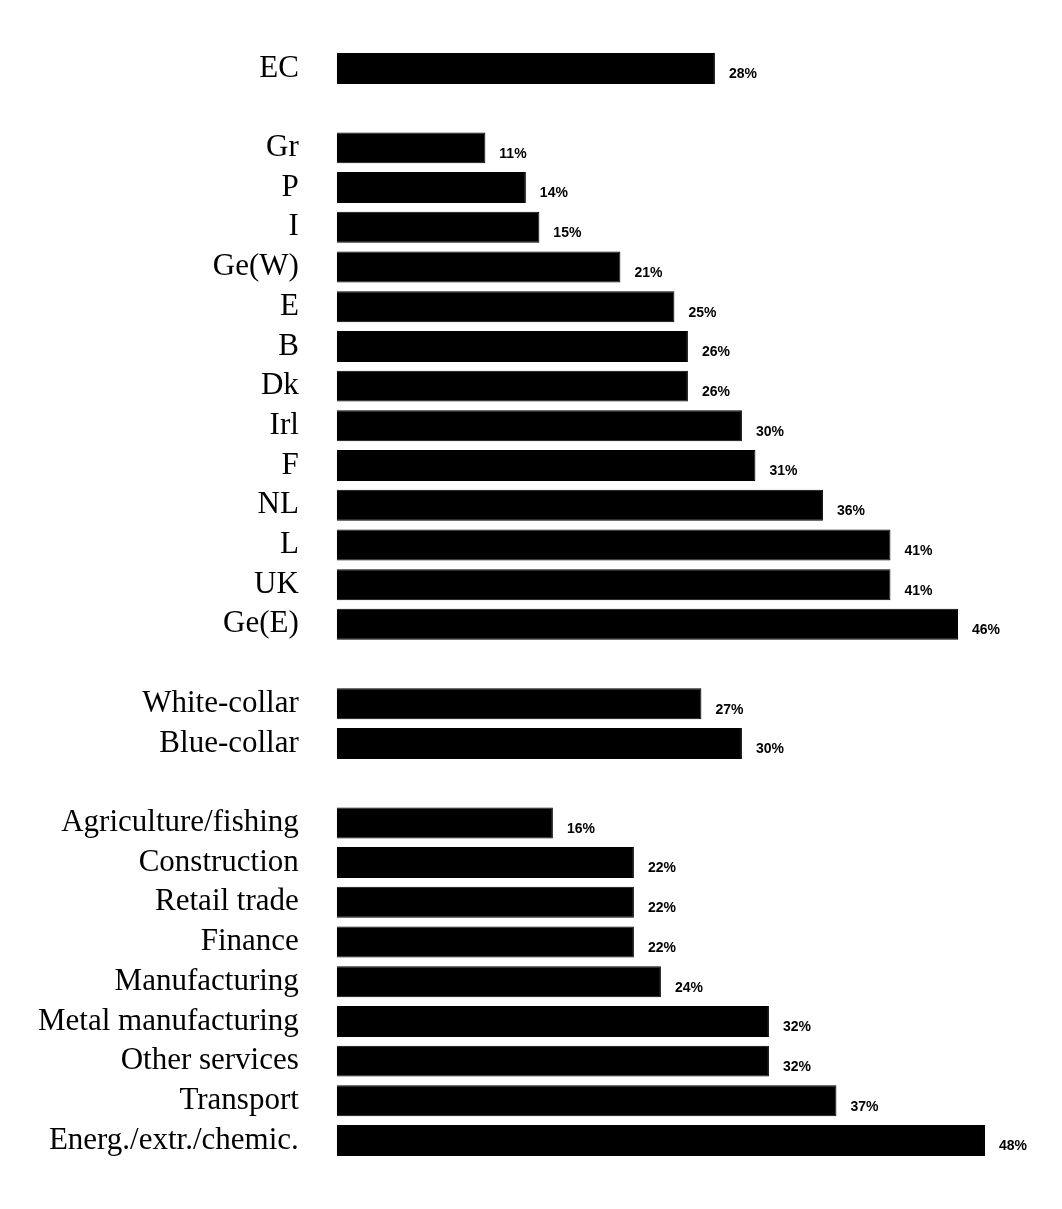  I want to click on y-tick-label: B, so click(288, 344).